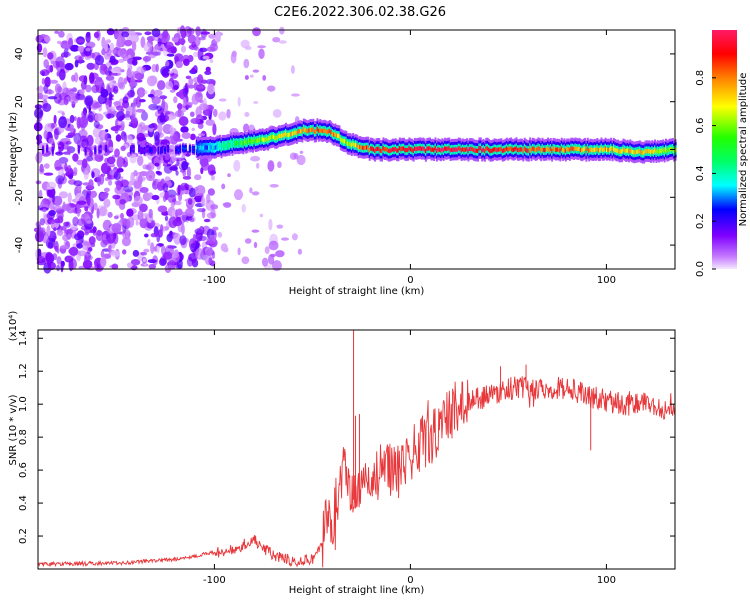 This screenshot has height=600, width=750. What do you see at coordinates (13, 150) in the screenshot?
I see `spectrogram-y-axis-label: Frequency (Hz)` at bounding box center [13, 150].